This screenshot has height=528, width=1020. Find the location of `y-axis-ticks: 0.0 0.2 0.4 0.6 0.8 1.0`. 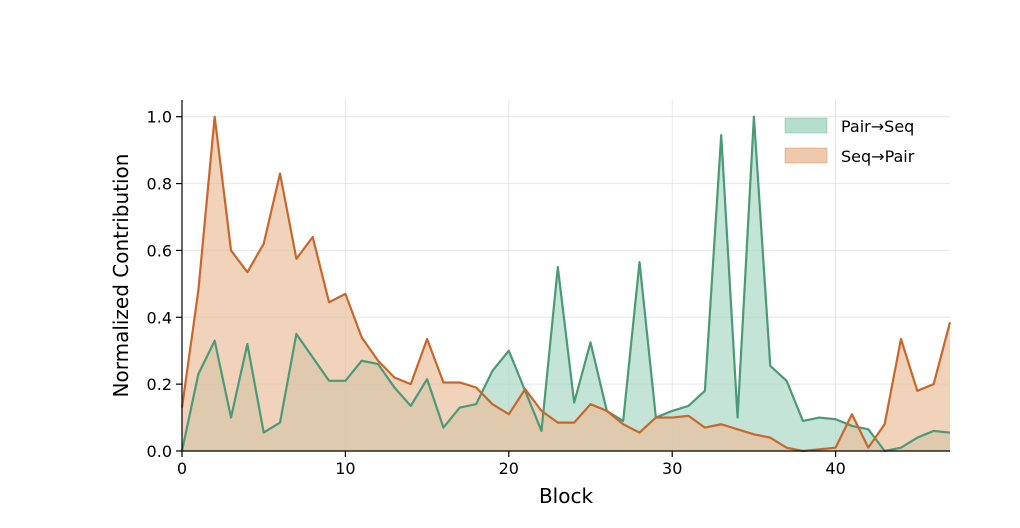

y-axis-ticks: 0.0 0.2 0.4 0.6 0.8 1.0 is located at coordinates (164, 284).